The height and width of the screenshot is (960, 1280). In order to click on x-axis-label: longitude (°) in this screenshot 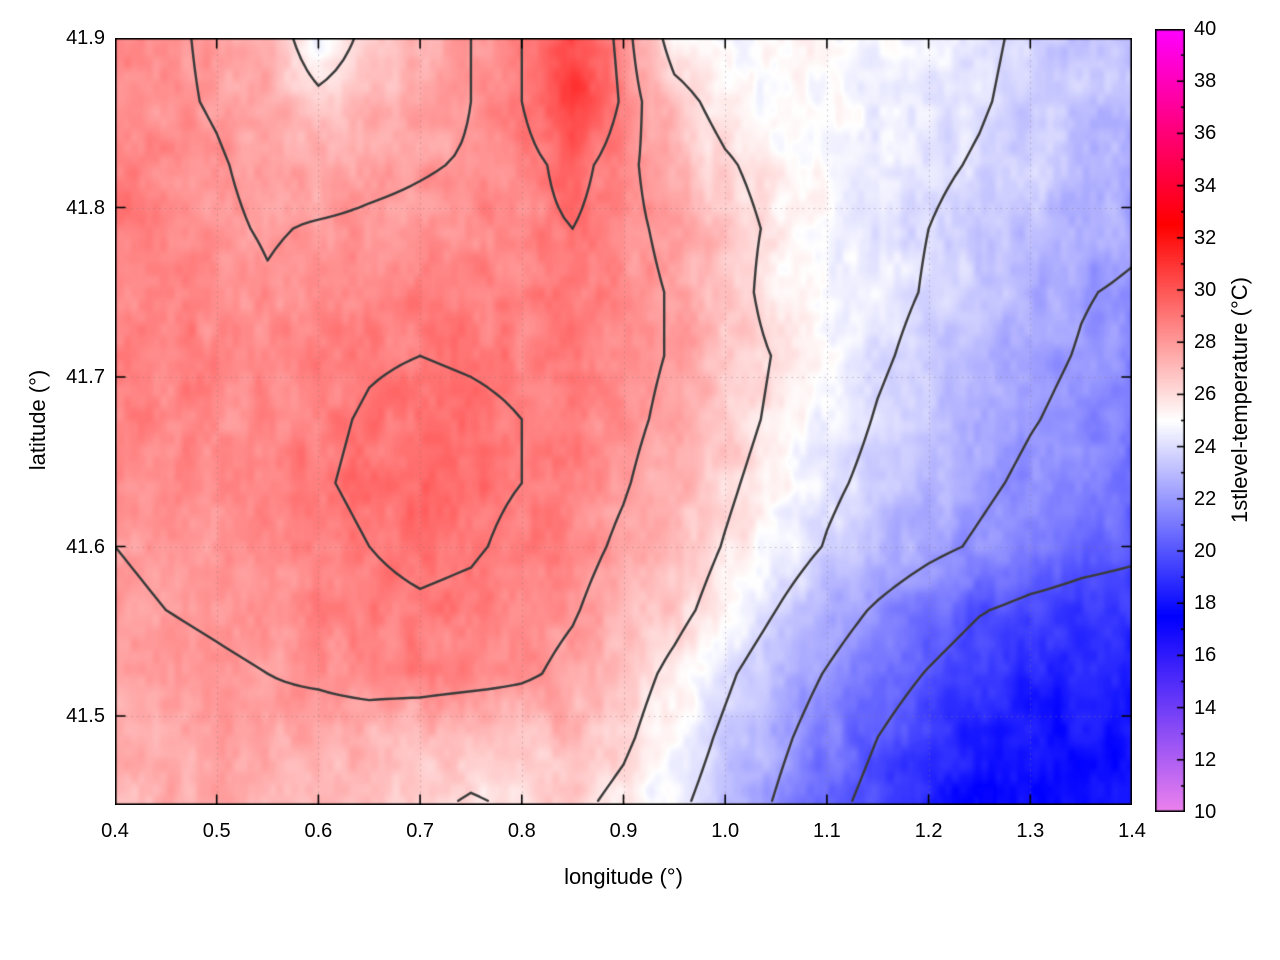, I will do `click(623, 876)`.